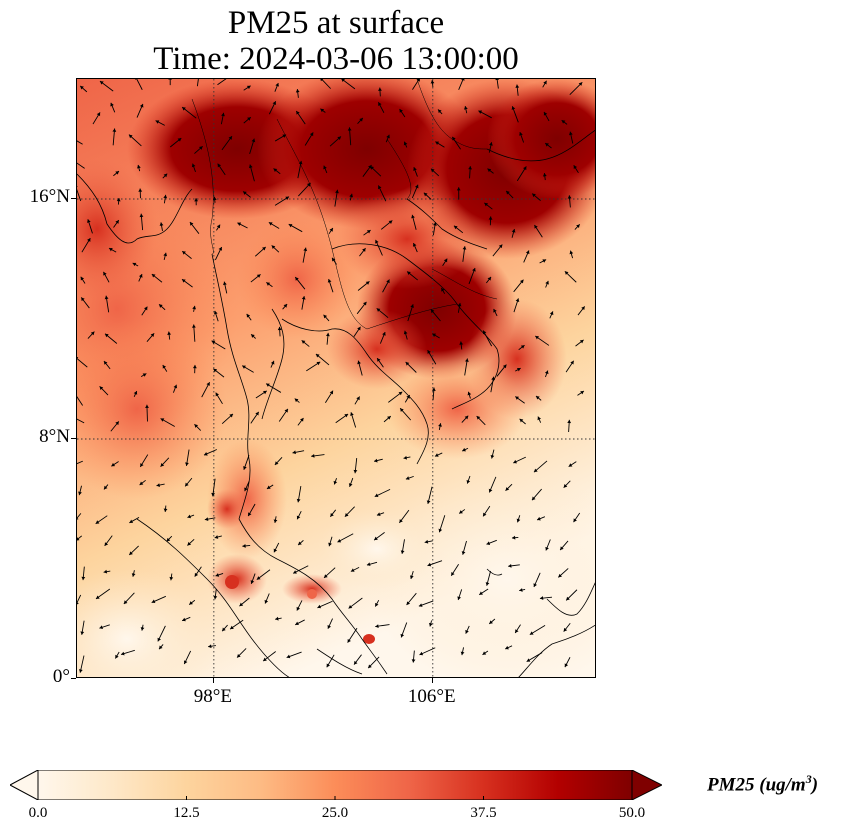 The height and width of the screenshot is (836, 843). What do you see at coordinates (336, 23) in the screenshot?
I see `map-title: PM25 at surface` at bounding box center [336, 23].